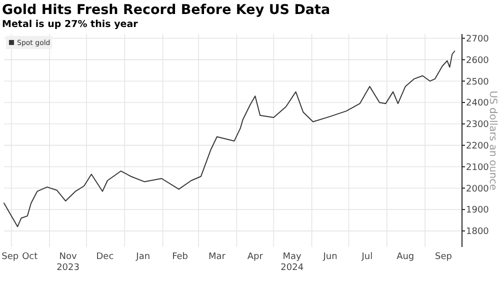 The width and height of the screenshot is (500, 281). Describe the element at coordinates (70, 24) in the screenshot. I see `chart-subtitle: Metal is up 27% this year` at that location.